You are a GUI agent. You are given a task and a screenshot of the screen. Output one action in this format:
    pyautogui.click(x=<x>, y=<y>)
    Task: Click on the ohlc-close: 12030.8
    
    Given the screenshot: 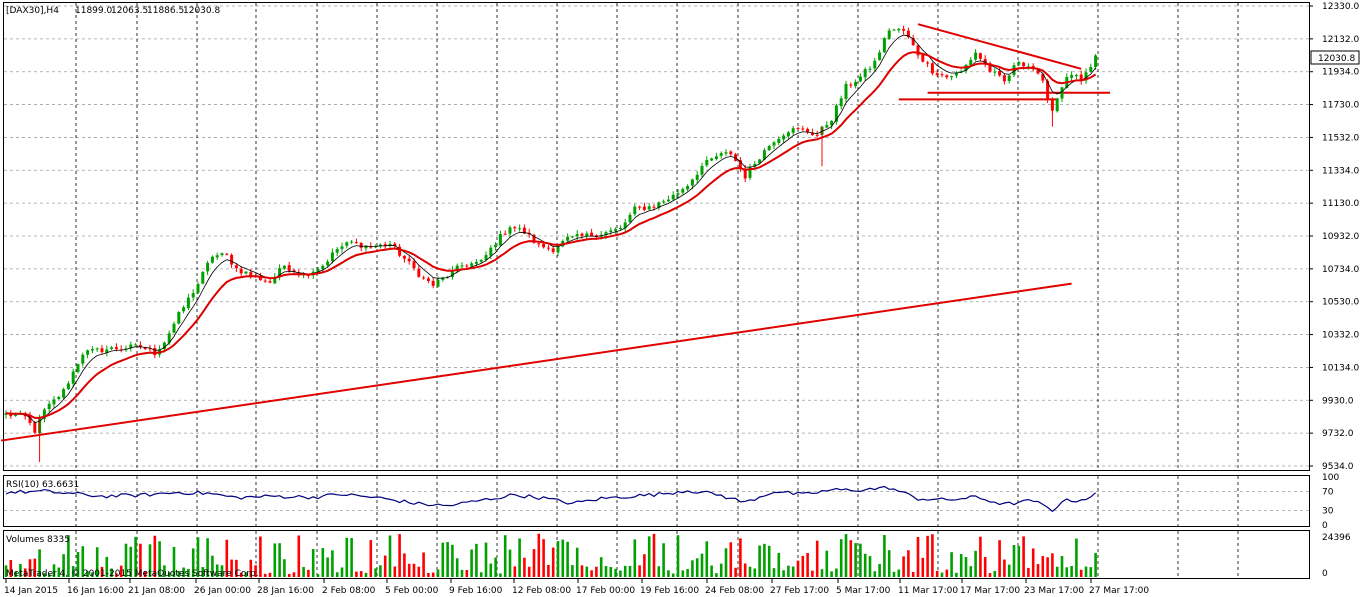 What is the action you would take?
    pyautogui.click(x=201, y=11)
    